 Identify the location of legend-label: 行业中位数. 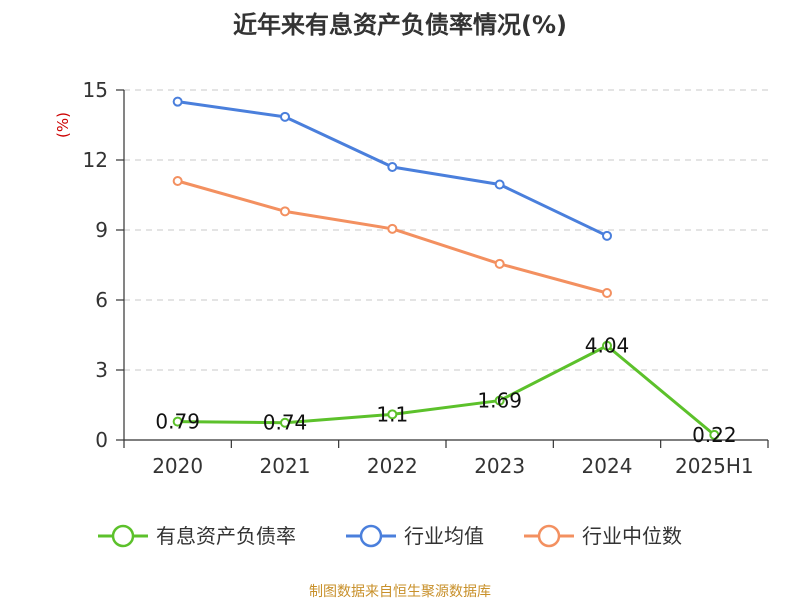
(632, 536).